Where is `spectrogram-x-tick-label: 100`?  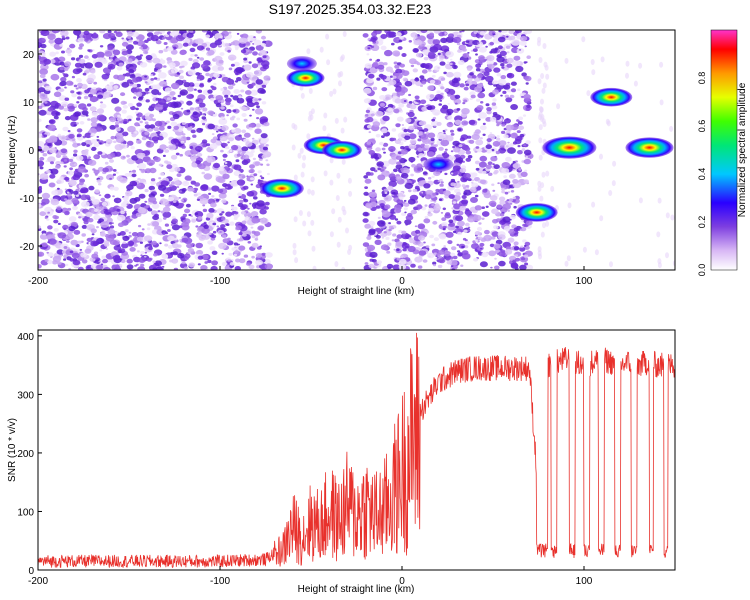
spectrogram-x-tick-label: 100 is located at coordinates (584, 281).